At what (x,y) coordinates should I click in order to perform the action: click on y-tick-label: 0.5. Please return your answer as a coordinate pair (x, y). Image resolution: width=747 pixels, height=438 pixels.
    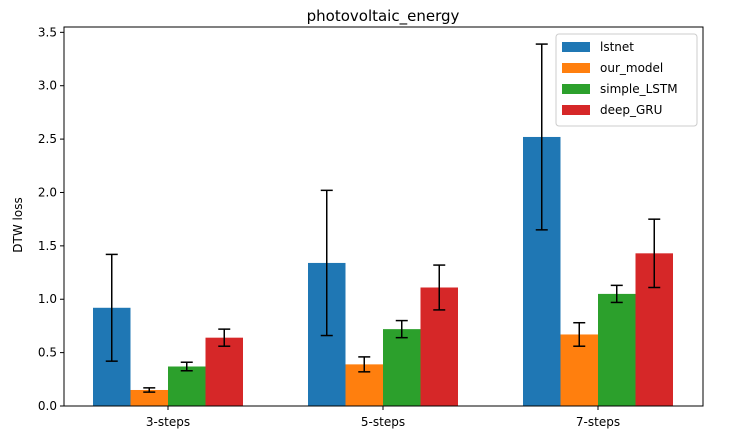
    Looking at the image, I should click on (47, 353).